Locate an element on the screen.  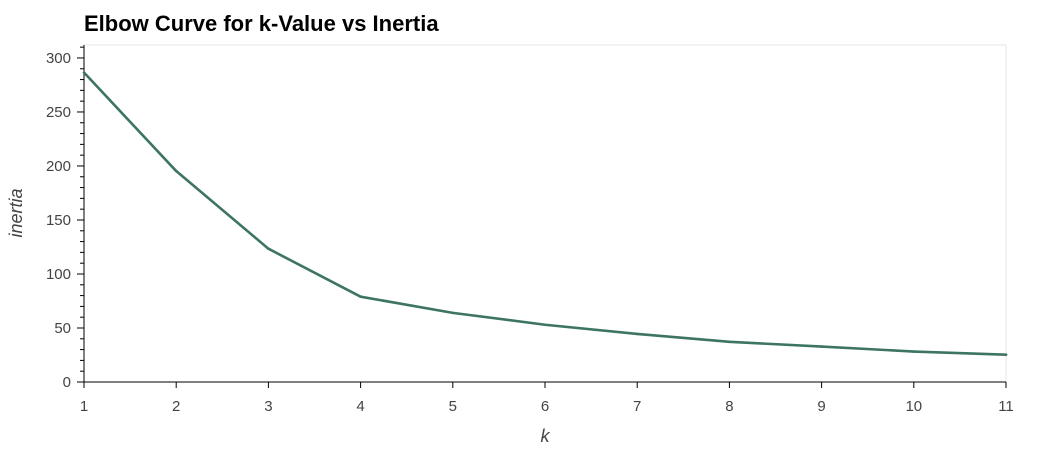
x-tick-label: 2 is located at coordinates (176, 406).